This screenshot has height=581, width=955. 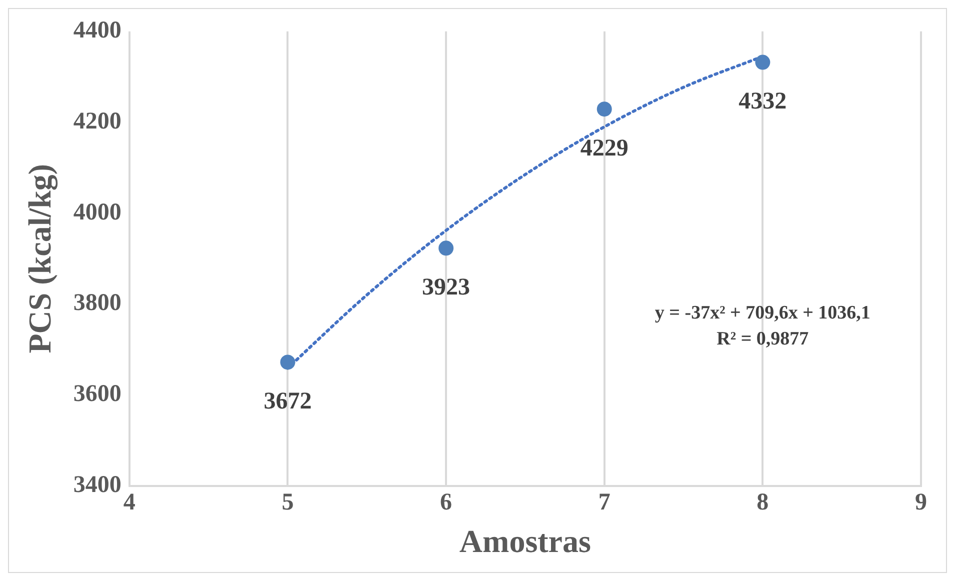 I want to click on data-label: 4229, so click(x=604, y=148).